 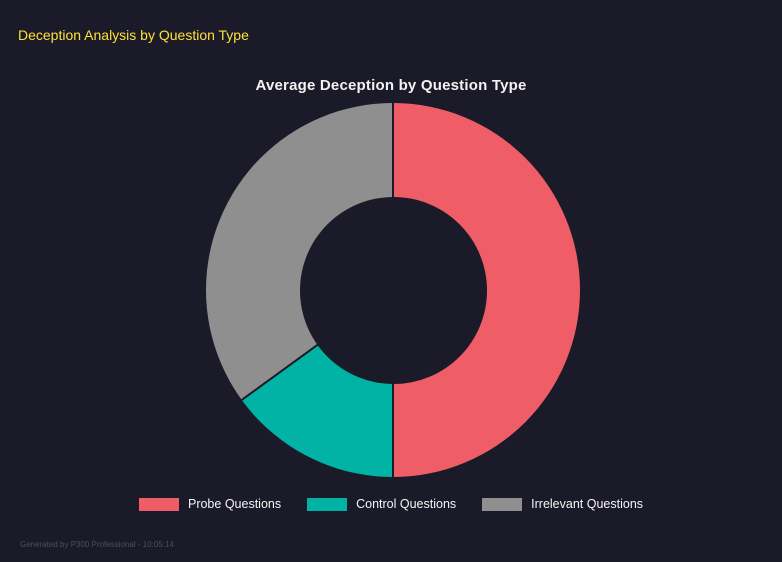 I want to click on legend-item-control: Control Questions, so click(x=381, y=504).